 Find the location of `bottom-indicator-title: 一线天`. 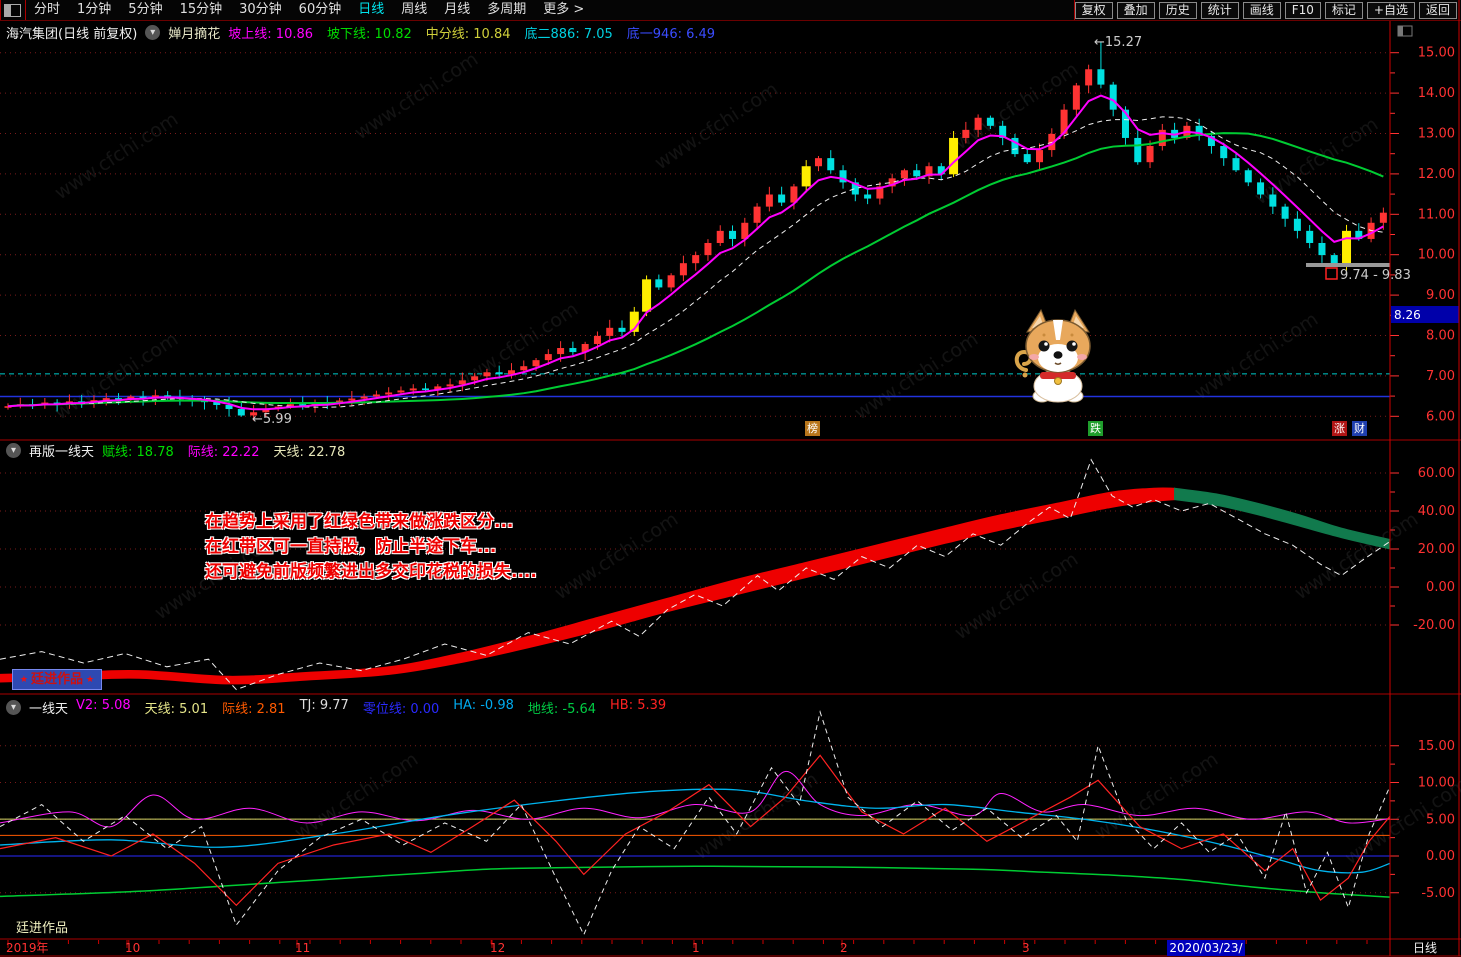

bottom-indicator-title: 一线天 is located at coordinates (49, 709).